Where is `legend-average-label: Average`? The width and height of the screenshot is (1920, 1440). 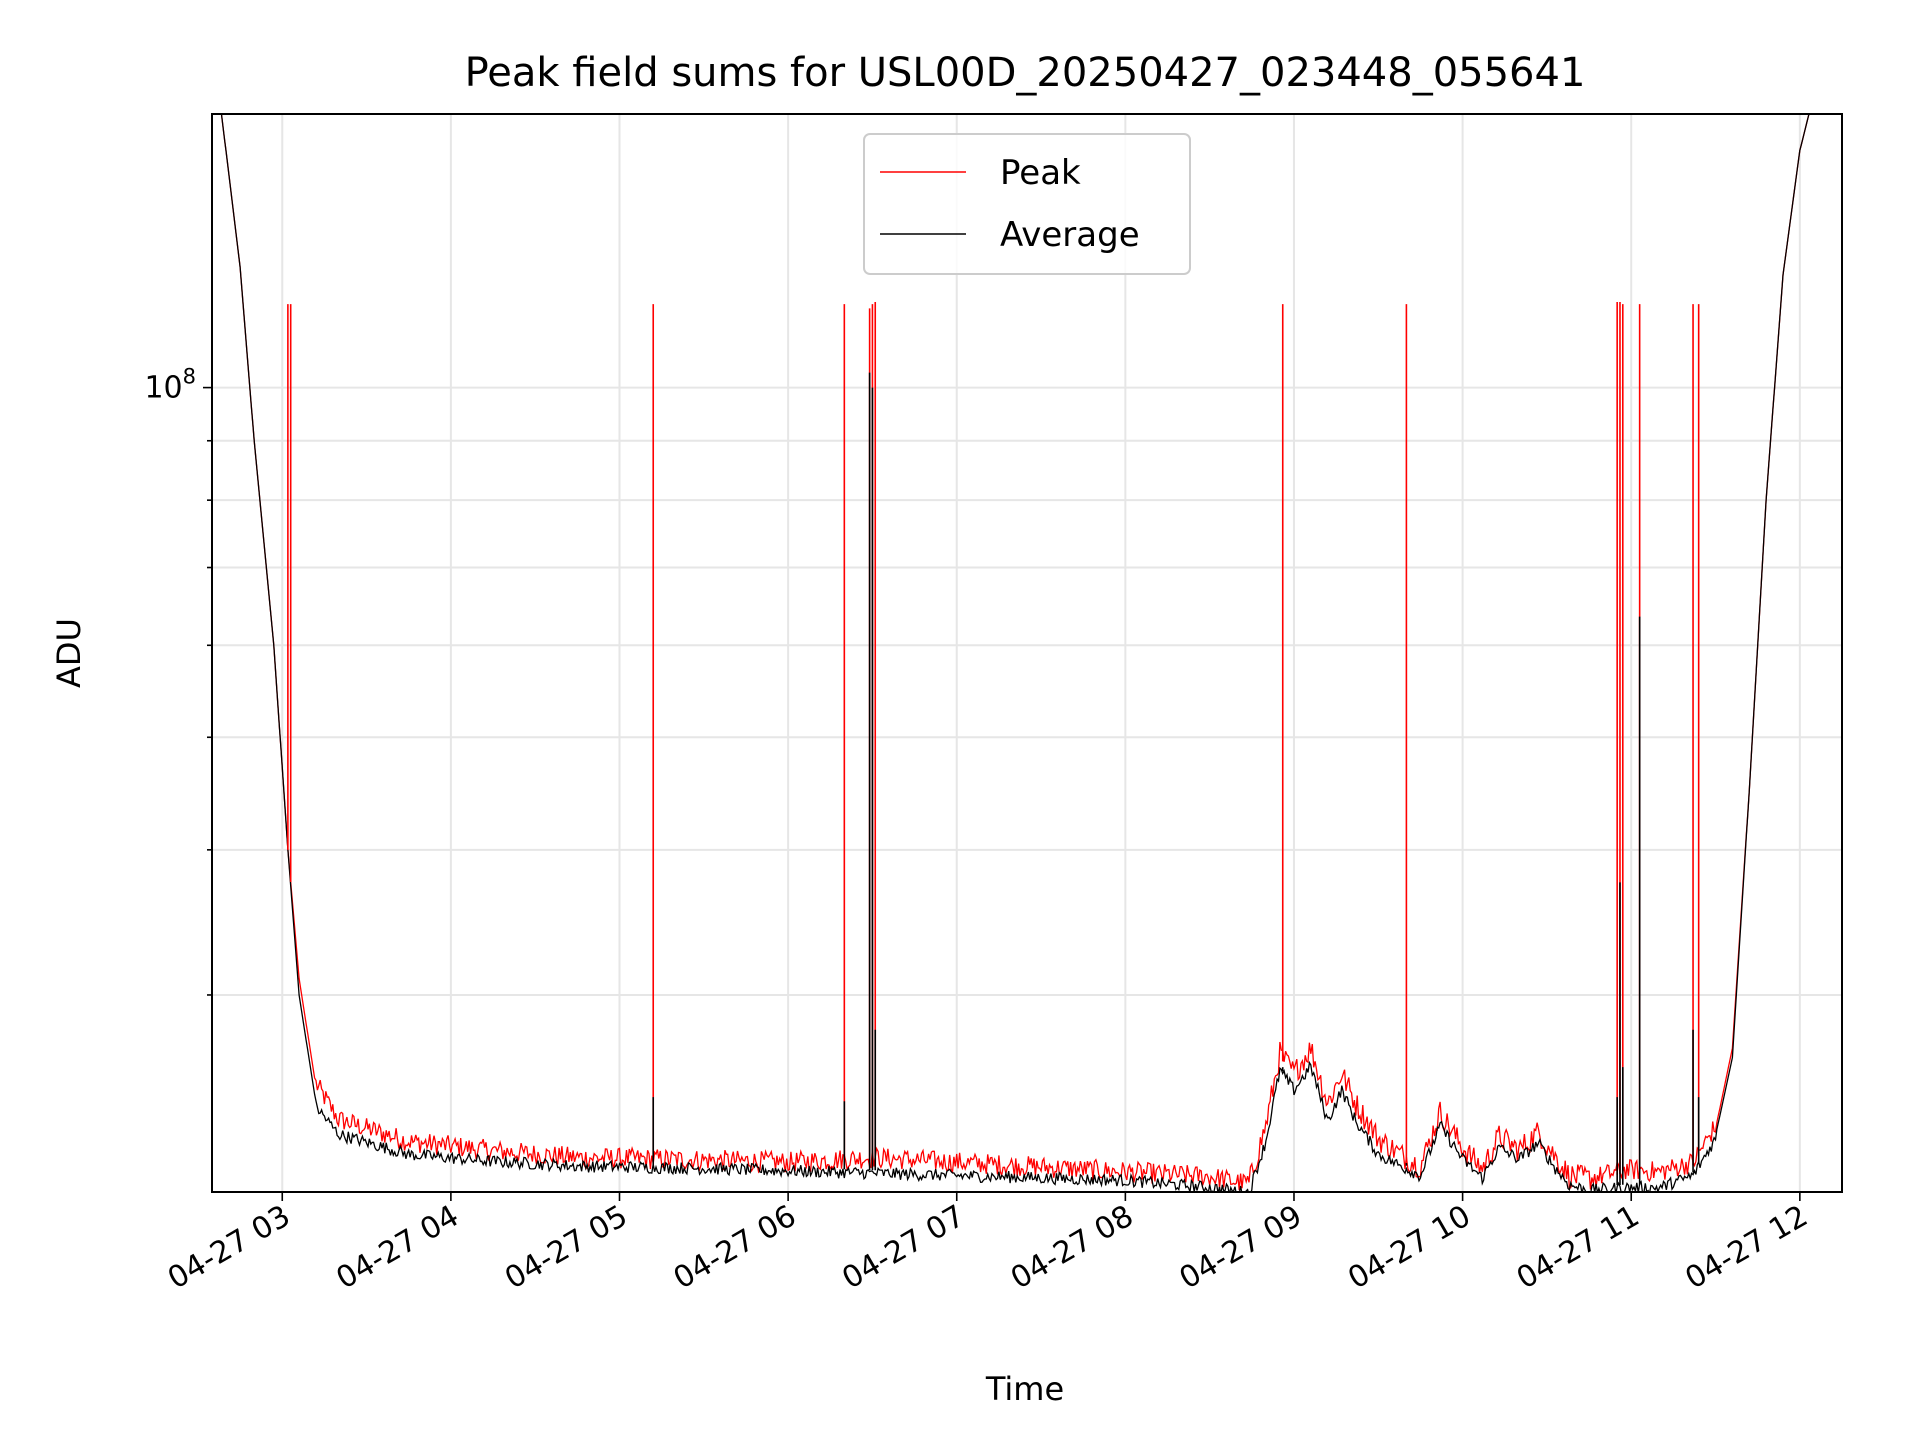
legend-average-label: Average is located at coordinates (1070, 235).